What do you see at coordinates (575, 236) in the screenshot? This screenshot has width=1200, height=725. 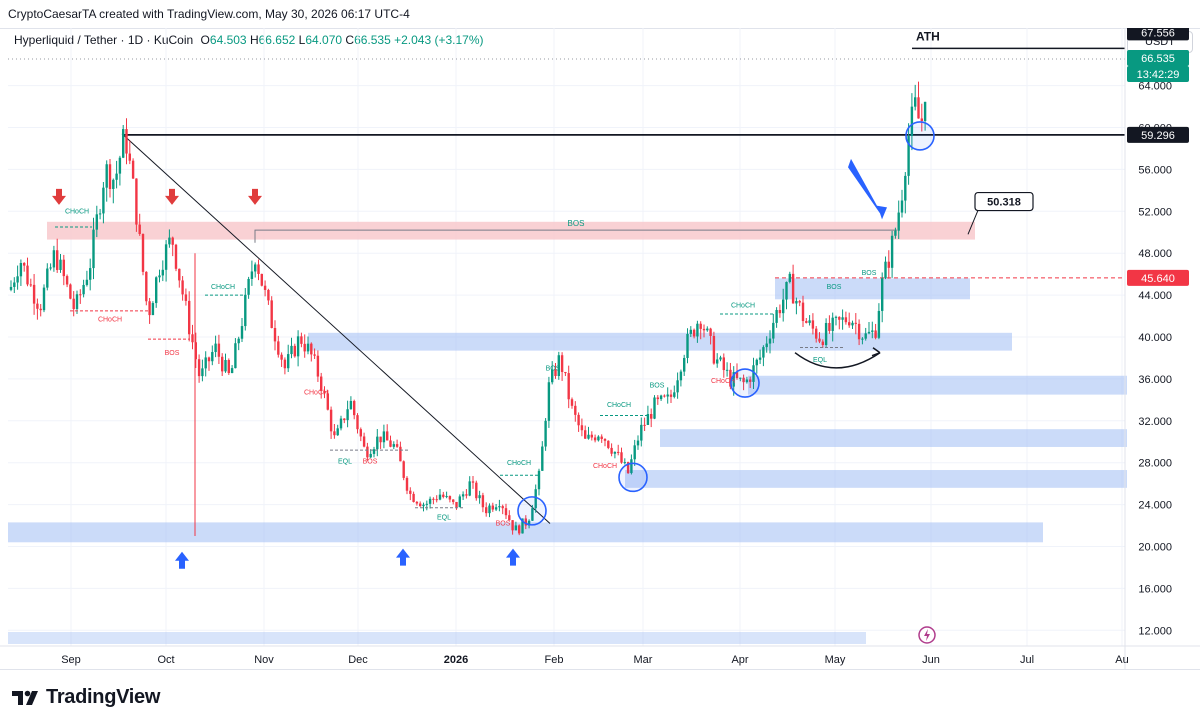 I see `bos-line` at bounding box center [575, 236].